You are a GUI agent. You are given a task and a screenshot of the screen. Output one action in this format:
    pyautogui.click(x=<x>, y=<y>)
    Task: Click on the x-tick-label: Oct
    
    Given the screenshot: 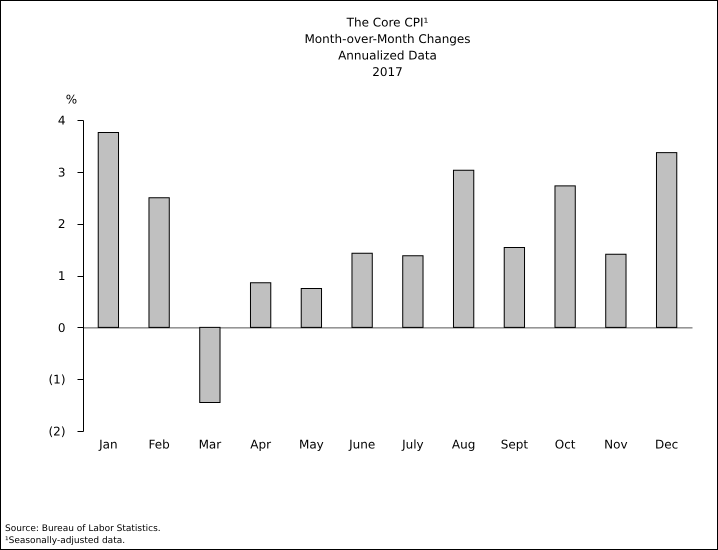 What is the action you would take?
    pyautogui.click(x=565, y=445)
    